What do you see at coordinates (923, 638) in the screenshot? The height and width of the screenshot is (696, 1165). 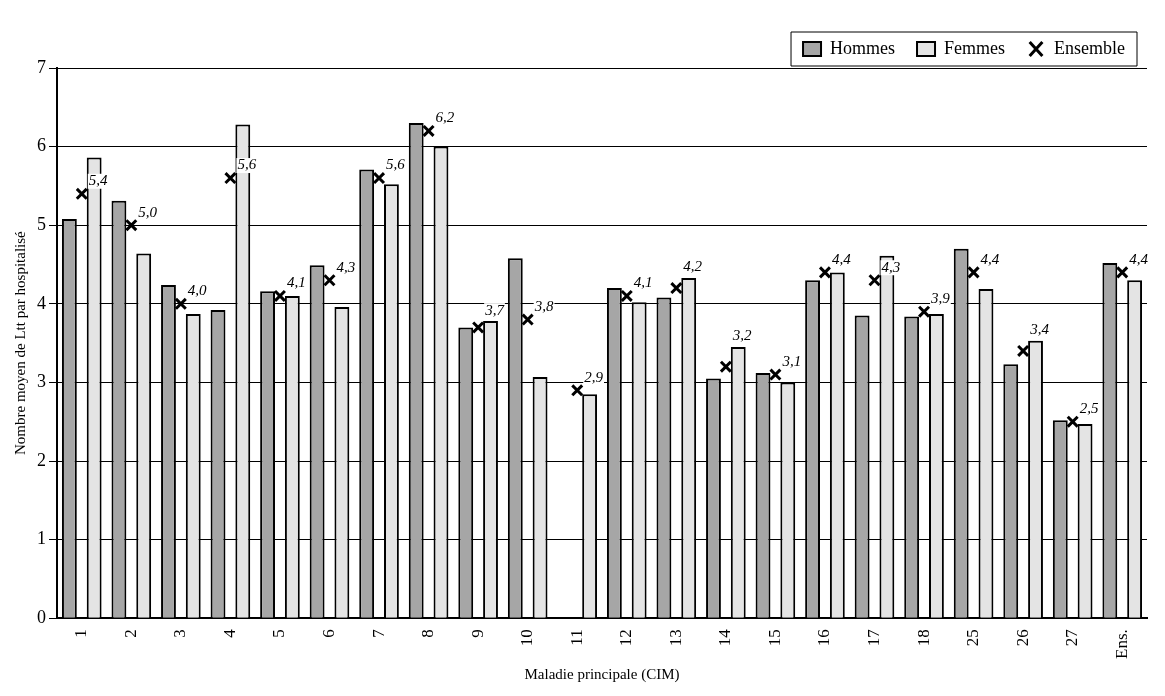 I see `x-tick-label: 18` at bounding box center [923, 638].